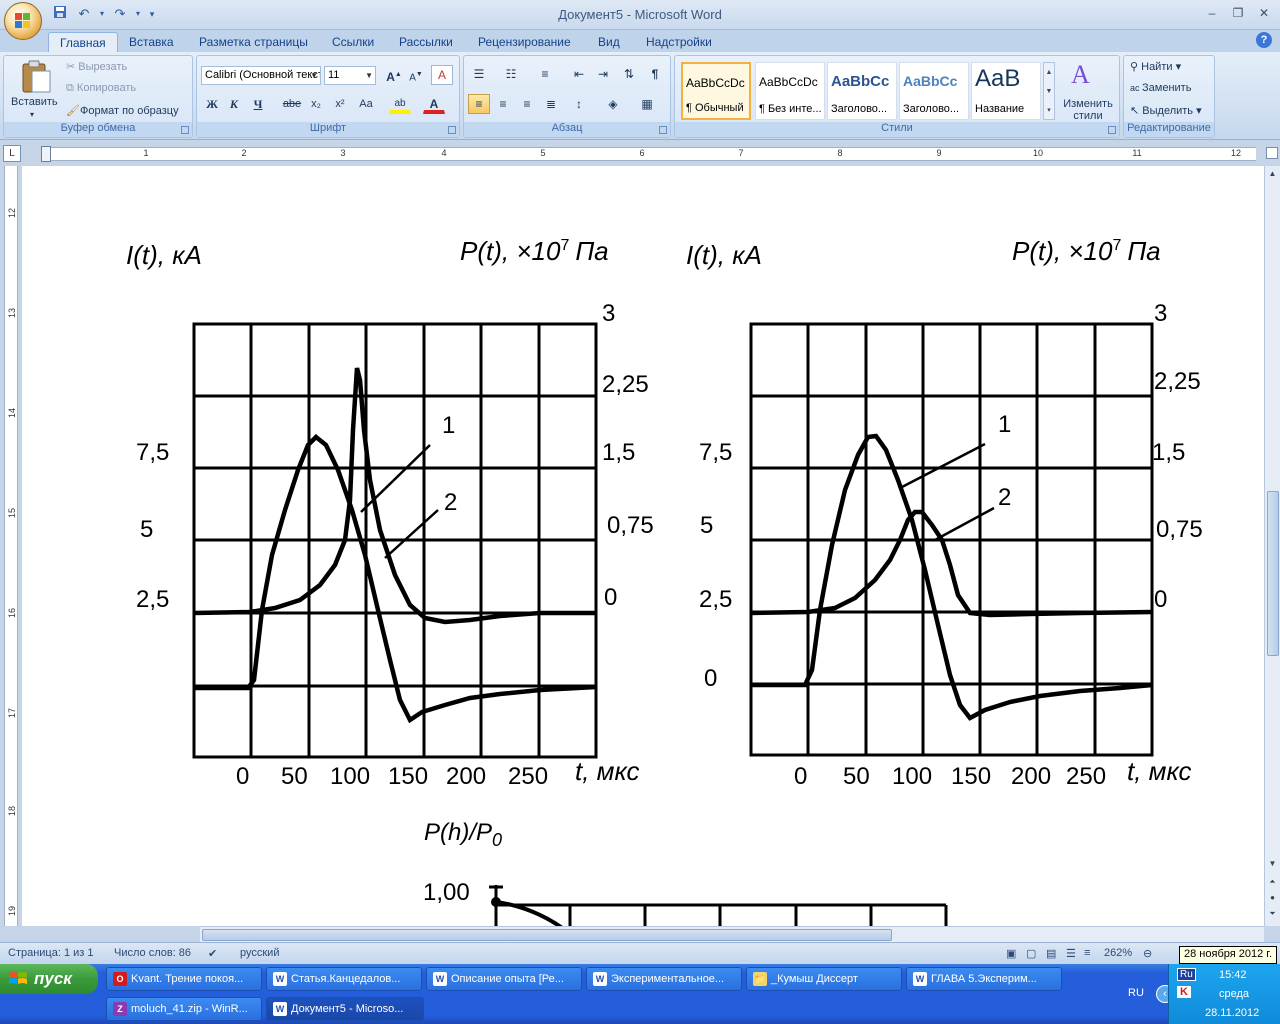 This screenshot has width=1280, height=1024. Describe the element at coordinates (23, 21) in the screenshot. I see `office-button` at that location.